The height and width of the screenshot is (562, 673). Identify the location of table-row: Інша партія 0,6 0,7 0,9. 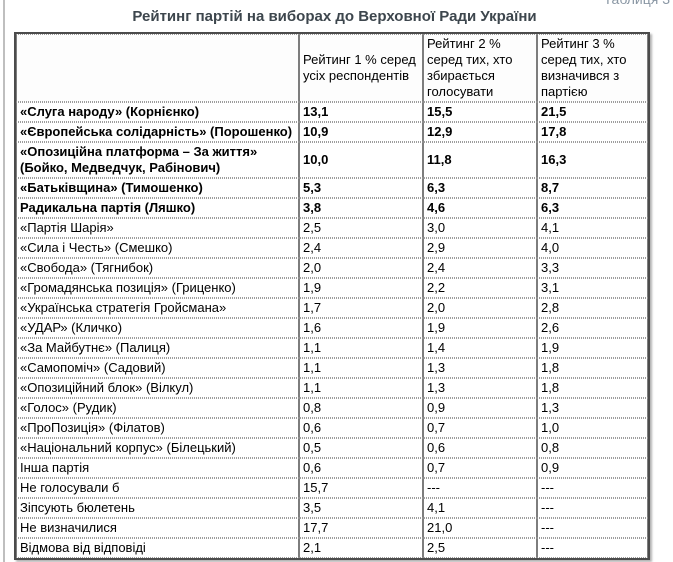
(332, 468).